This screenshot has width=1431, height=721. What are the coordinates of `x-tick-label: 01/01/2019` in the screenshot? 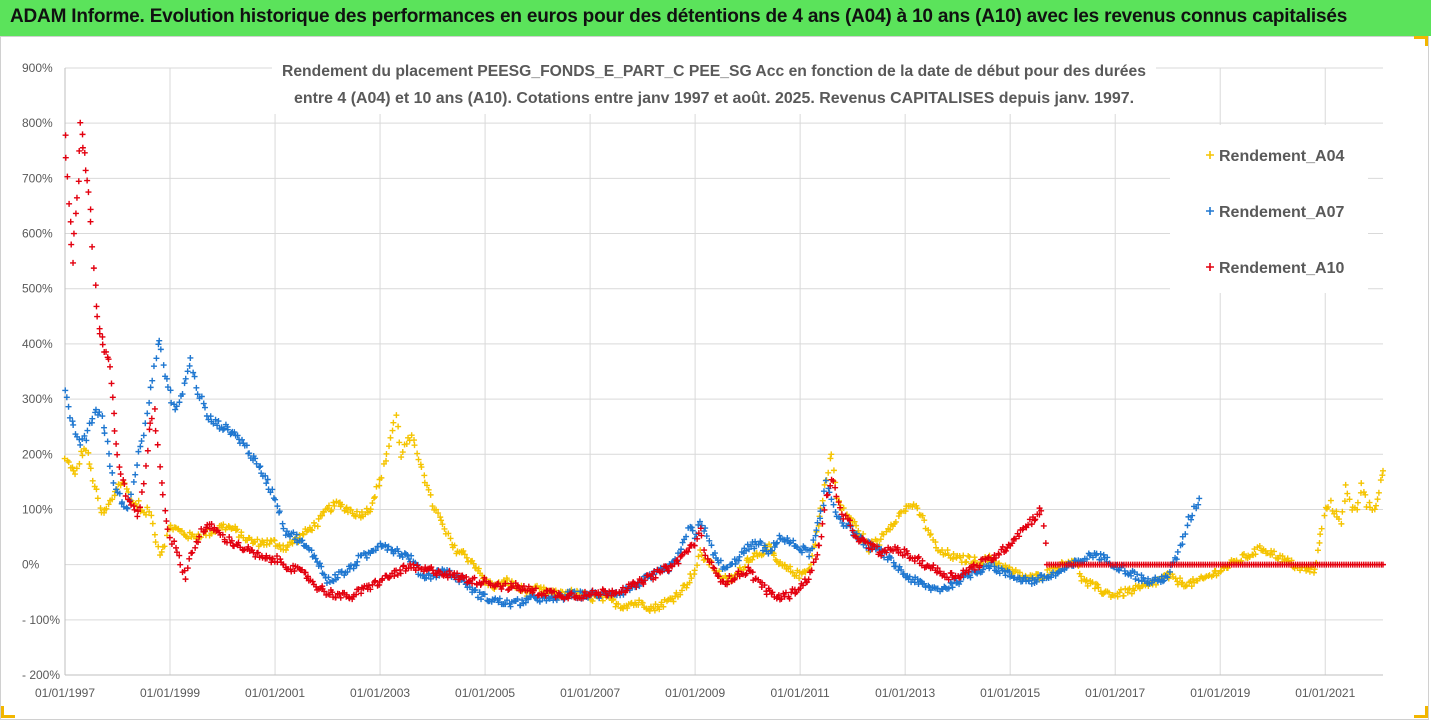 It's located at (1220, 693).